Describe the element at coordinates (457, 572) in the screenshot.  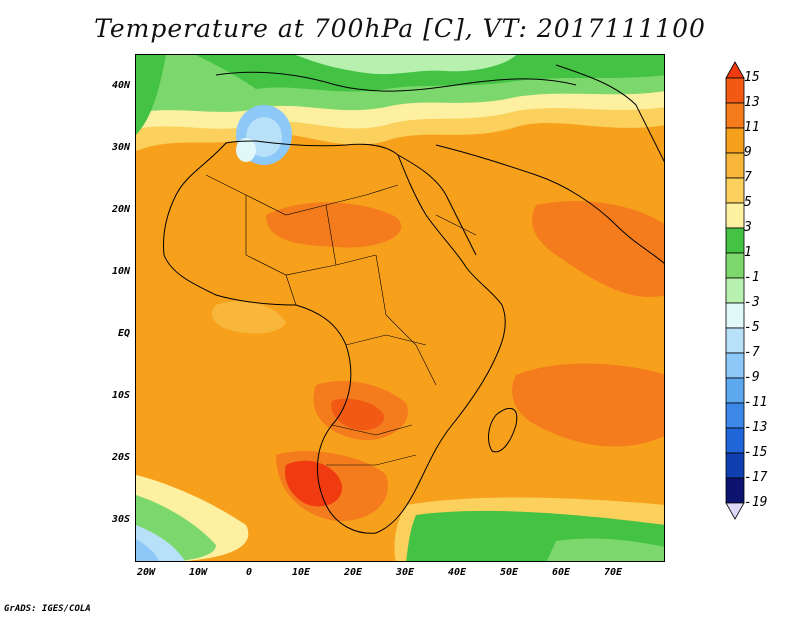
I see `lon-label: 40E` at that location.